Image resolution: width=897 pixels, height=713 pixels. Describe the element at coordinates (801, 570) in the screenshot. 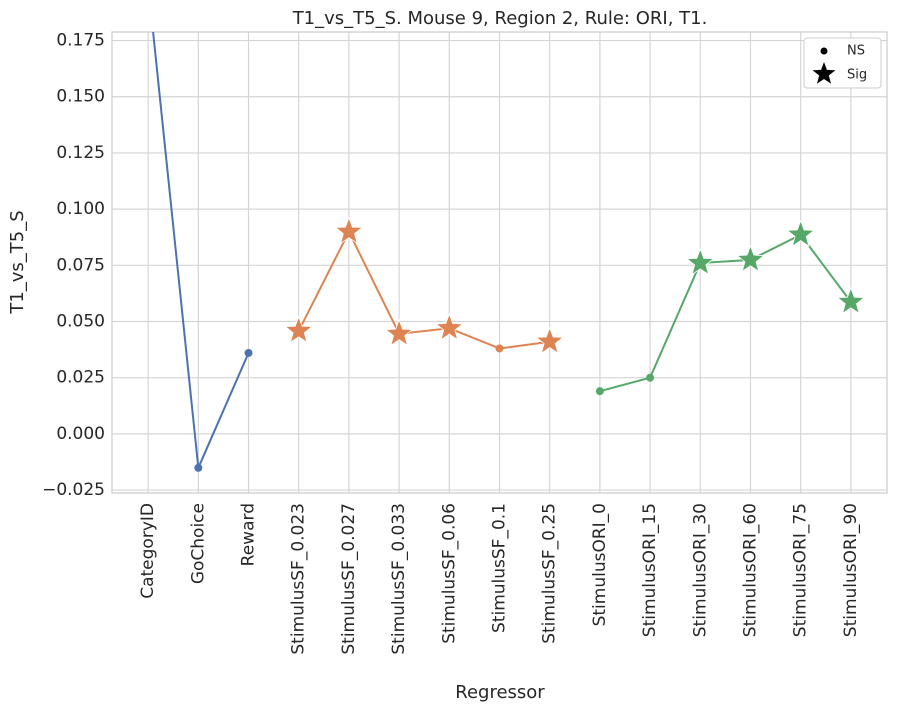

I see `x-tick-label: StimulusORI_75` at that location.